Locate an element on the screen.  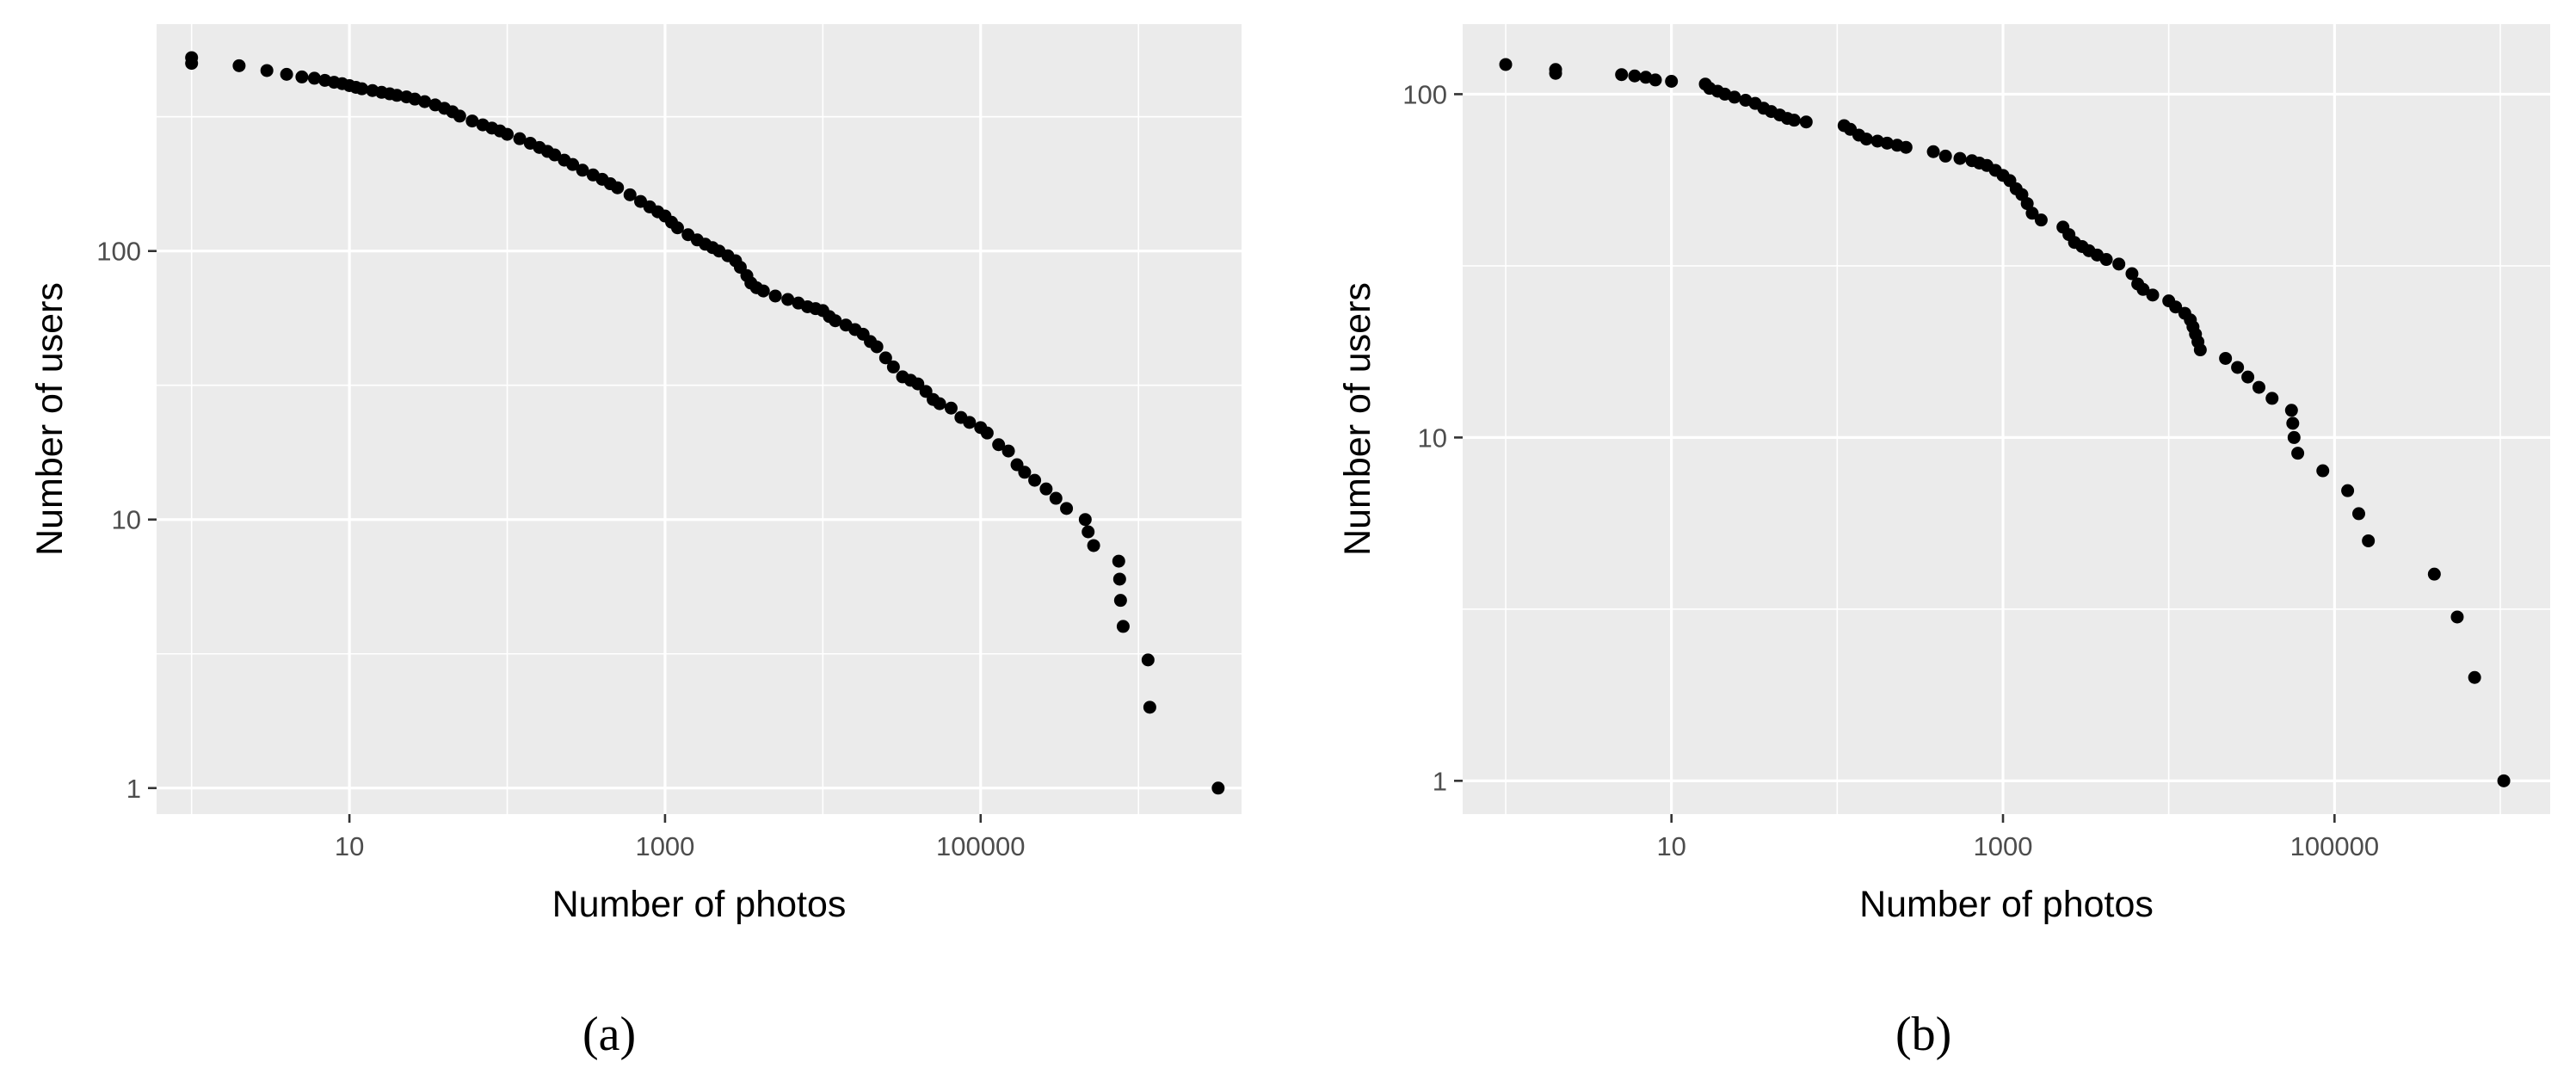
caption-a: (a) is located at coordinates (609, 1034).